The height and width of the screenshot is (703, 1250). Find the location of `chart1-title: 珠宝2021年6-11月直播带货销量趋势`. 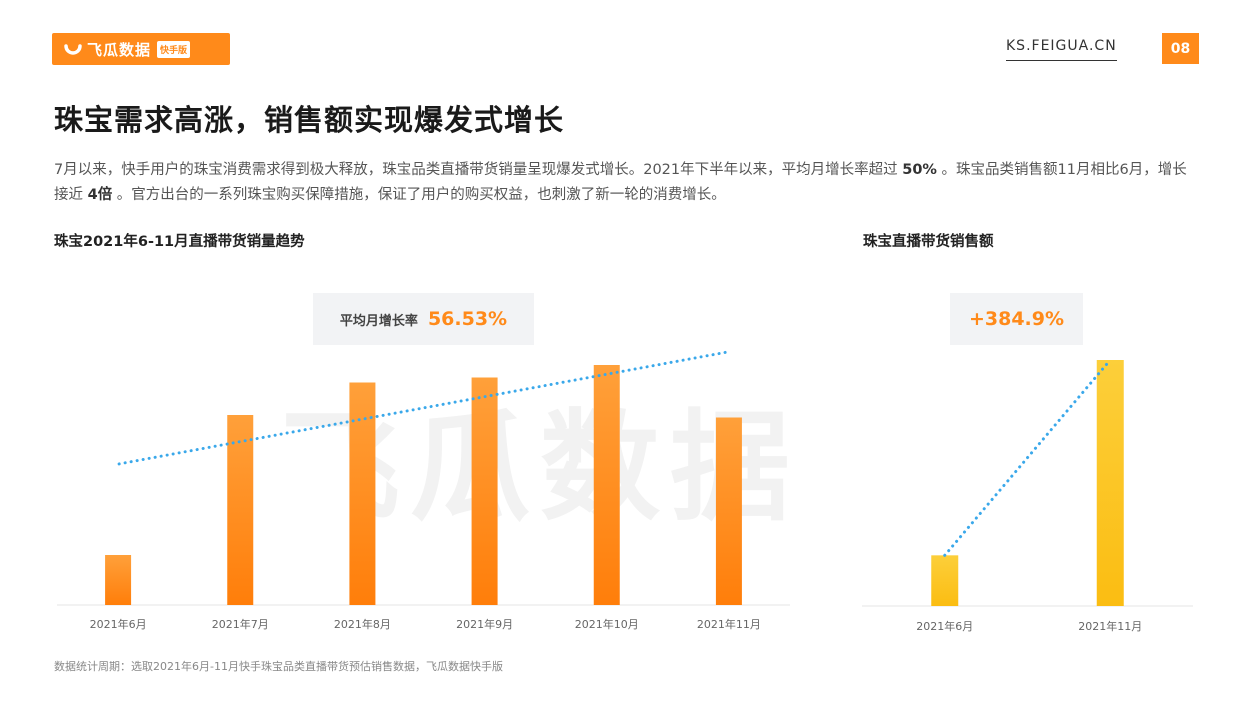

chart1-title: 珠宝2021年6-11月直播带货销量趋势 is located at coordinates (179, 242).